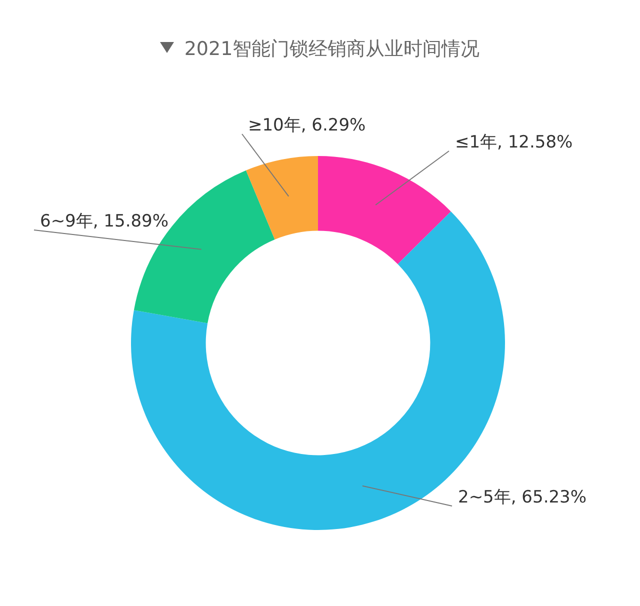  What do you see at coordinates (307, 125) in the screenshot?
I see `slice-label: ≥10年, 6.29%` at bounding box center [307, 125].